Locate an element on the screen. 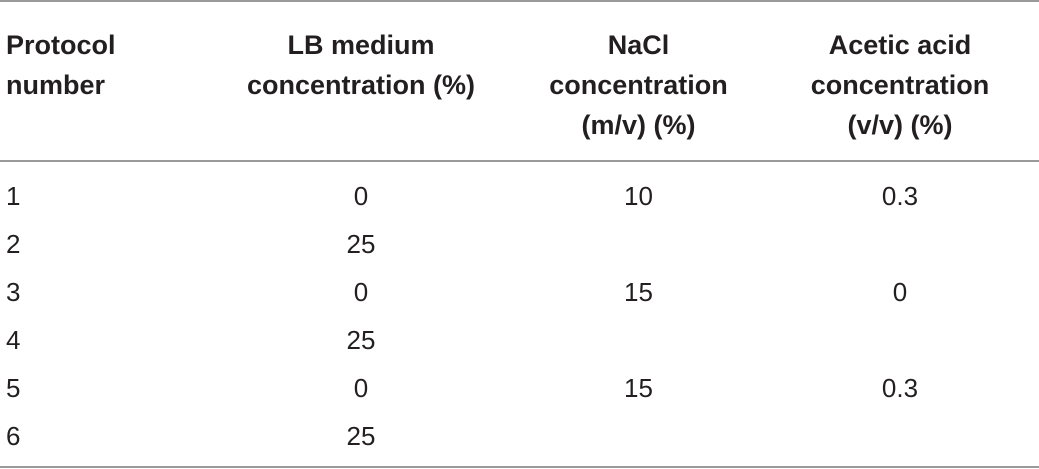 Image resolution: width=1039 pixels, height=469 pixels. header-line: NaCl is located at coordinates (638, 45).